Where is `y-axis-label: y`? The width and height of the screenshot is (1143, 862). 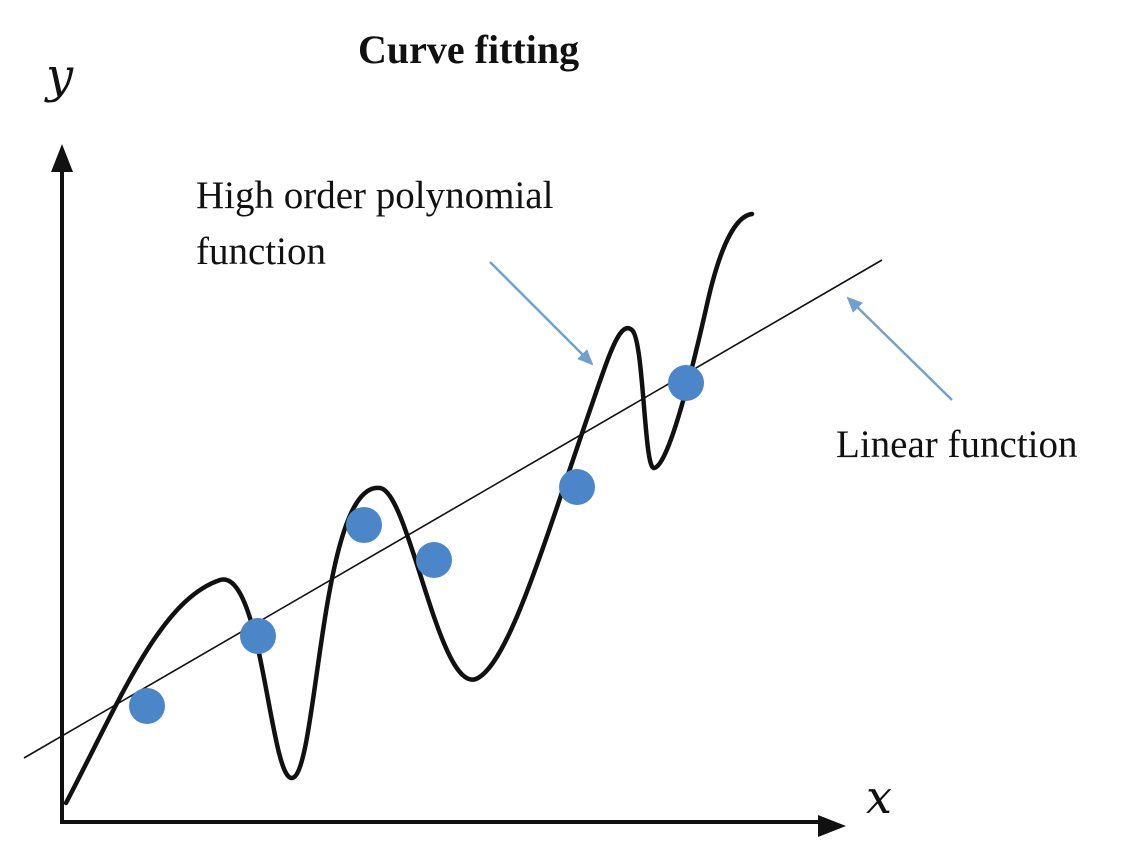
y-axis-label: y is located at coordinates (60, 76).